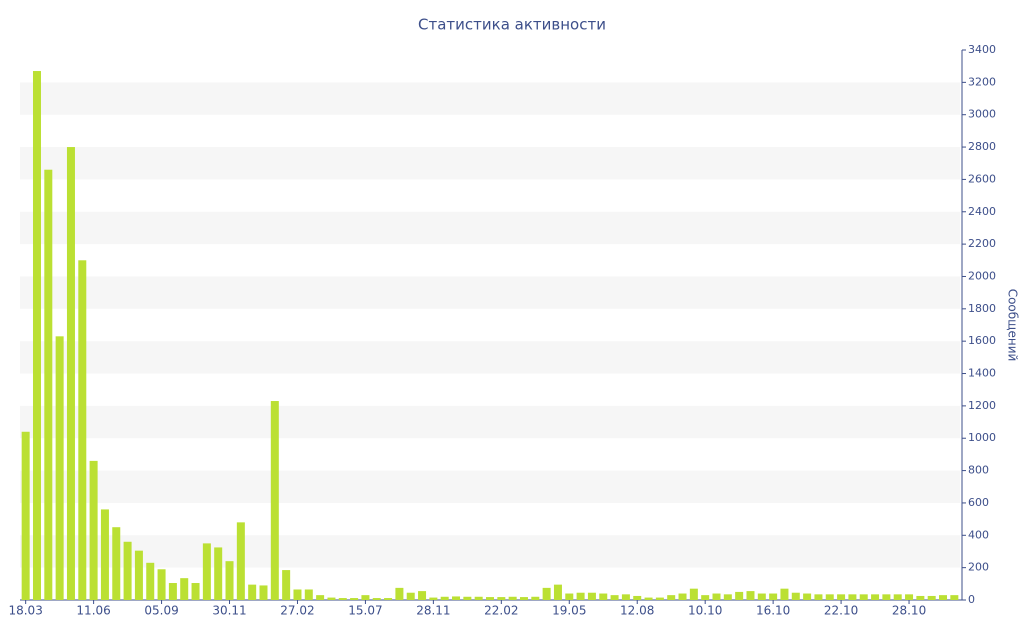 The image size is (1024, 640). Describe the element at coordinates (297, 611) in the screenshot. I see `x-tick-label: 27.02` at that location.